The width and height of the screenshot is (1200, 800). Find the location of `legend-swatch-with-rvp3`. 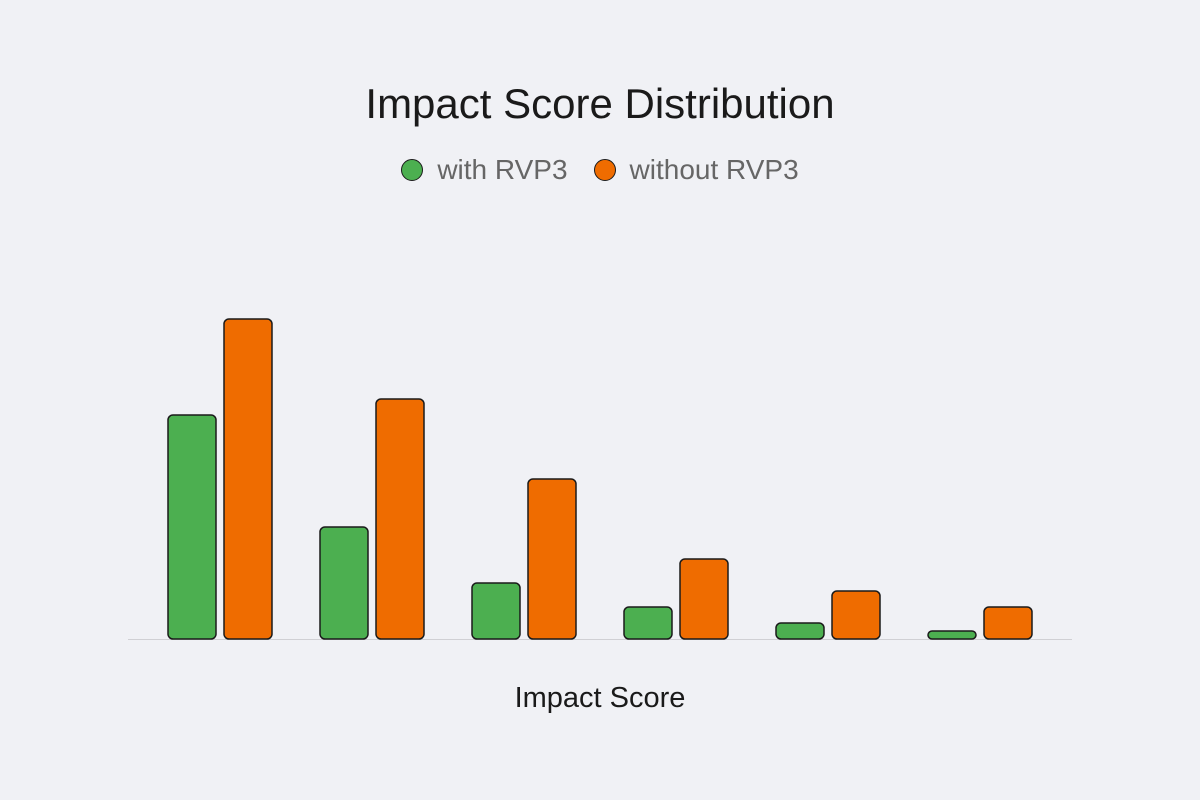

legend-swatch-with-rvp3 is located at coordinates (412, 170).